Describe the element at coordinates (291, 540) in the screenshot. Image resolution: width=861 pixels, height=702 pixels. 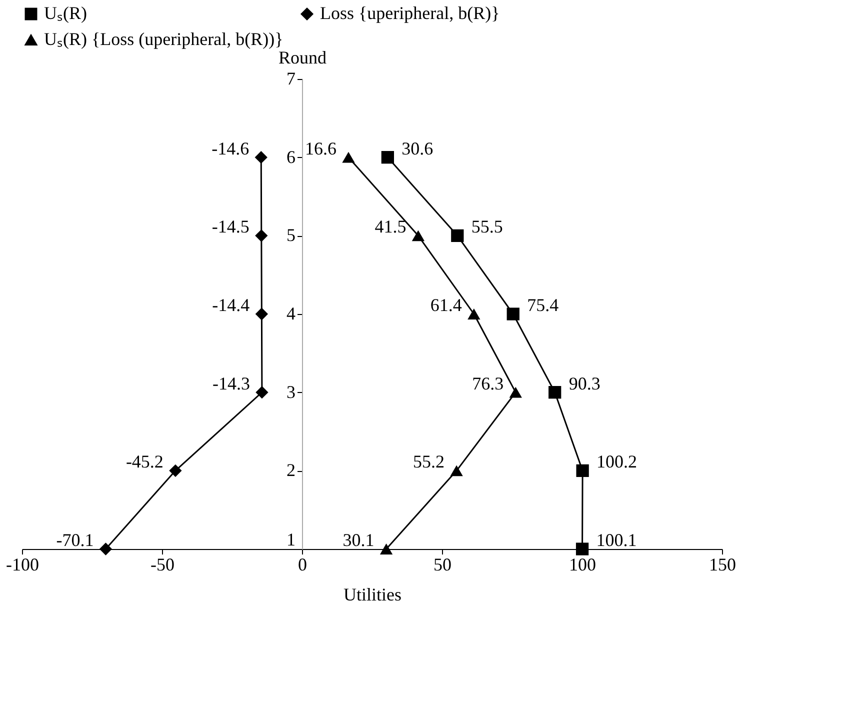
I see `y-tick-label: 1` at that location.